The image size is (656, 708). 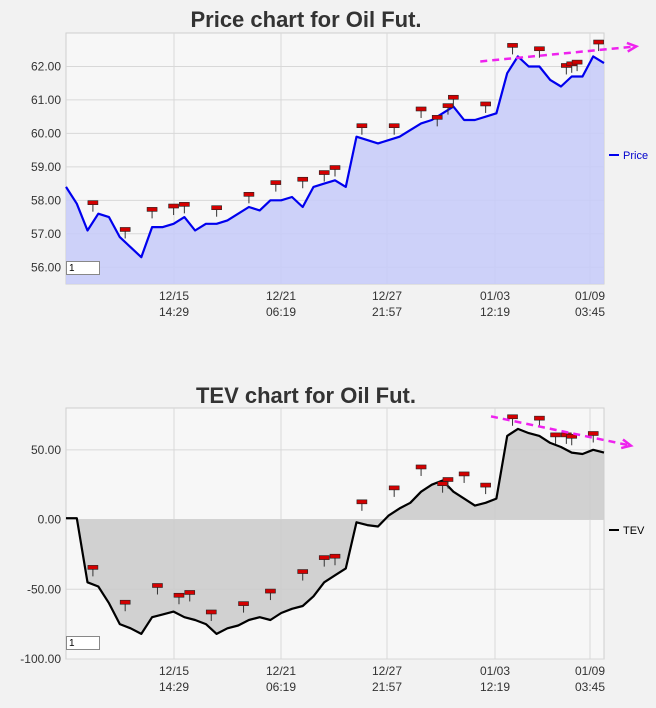 What do you see at coordinates (46, 200) in the screenshot?
I see `y-tick-label: 58.00` at bounding box center [46, 200].